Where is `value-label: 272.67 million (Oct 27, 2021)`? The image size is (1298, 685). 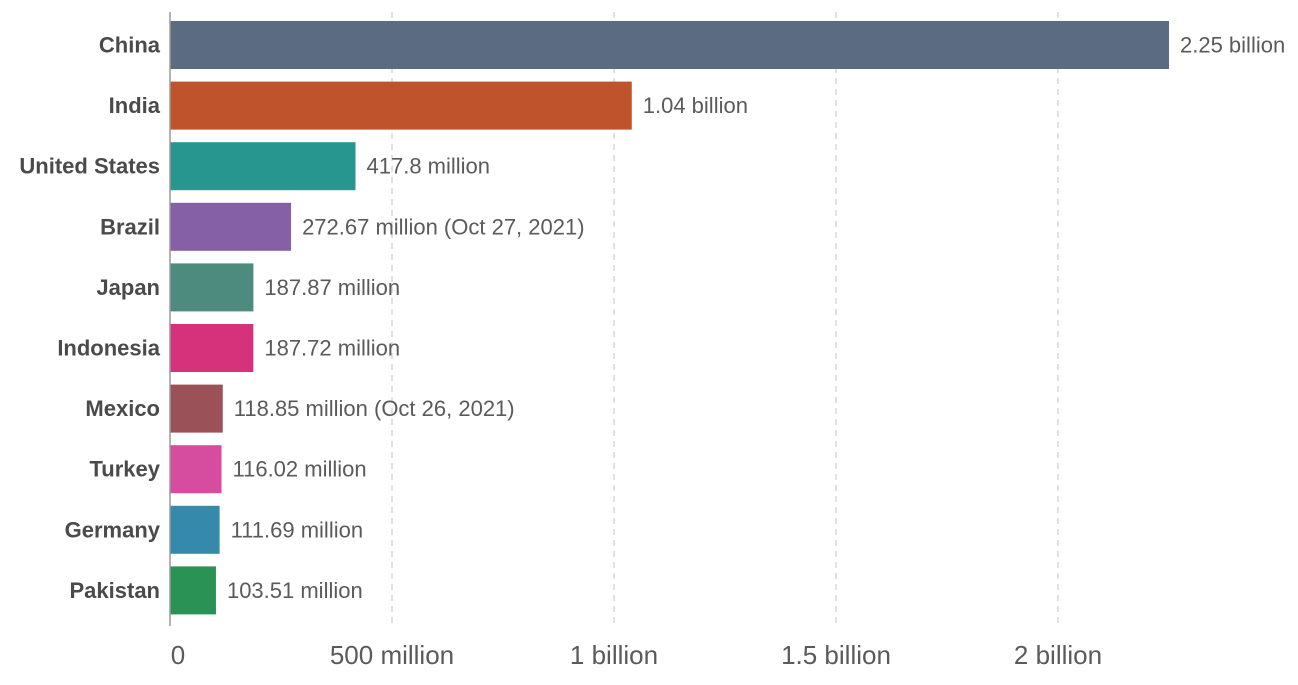
value-label: 272.67 million (Oct 27, 2021) is located at coordinates (443, 226).